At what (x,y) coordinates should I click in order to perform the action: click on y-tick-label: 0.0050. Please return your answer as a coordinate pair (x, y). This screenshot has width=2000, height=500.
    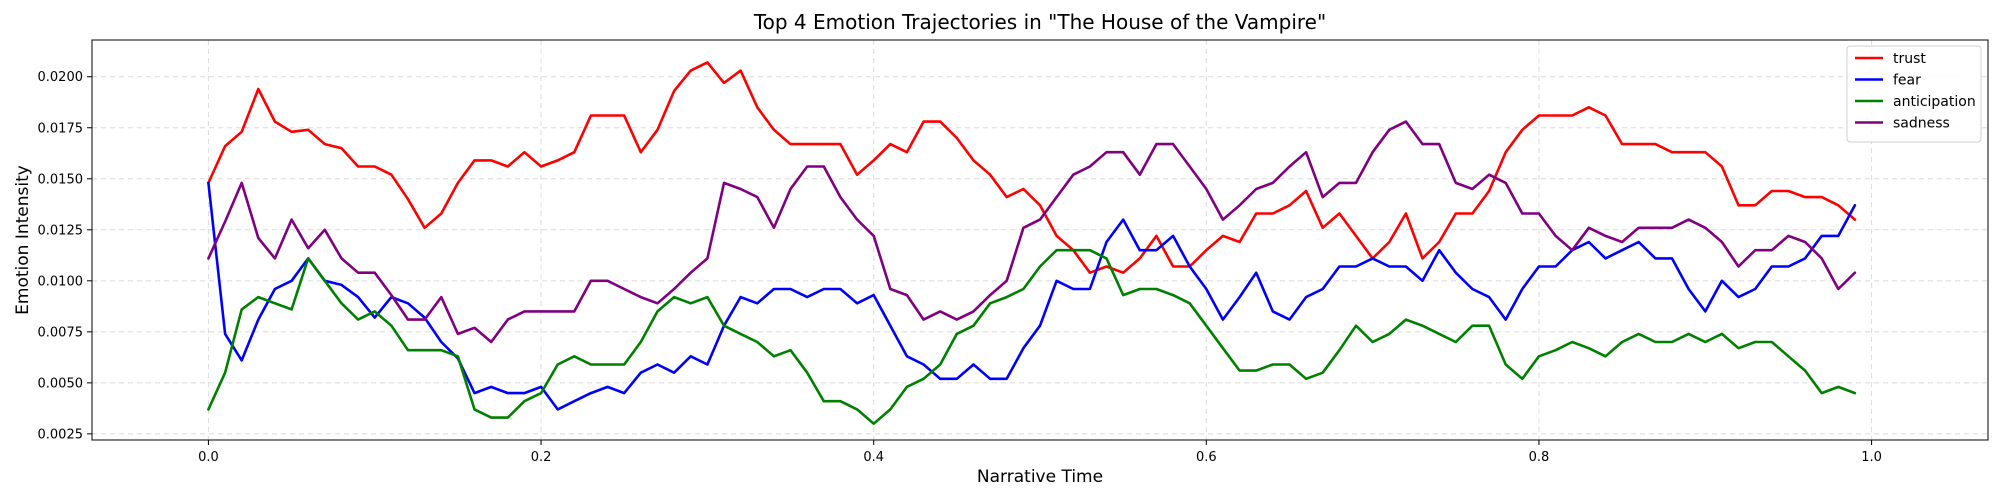
    Looking at the image, I should click on (61, 383).